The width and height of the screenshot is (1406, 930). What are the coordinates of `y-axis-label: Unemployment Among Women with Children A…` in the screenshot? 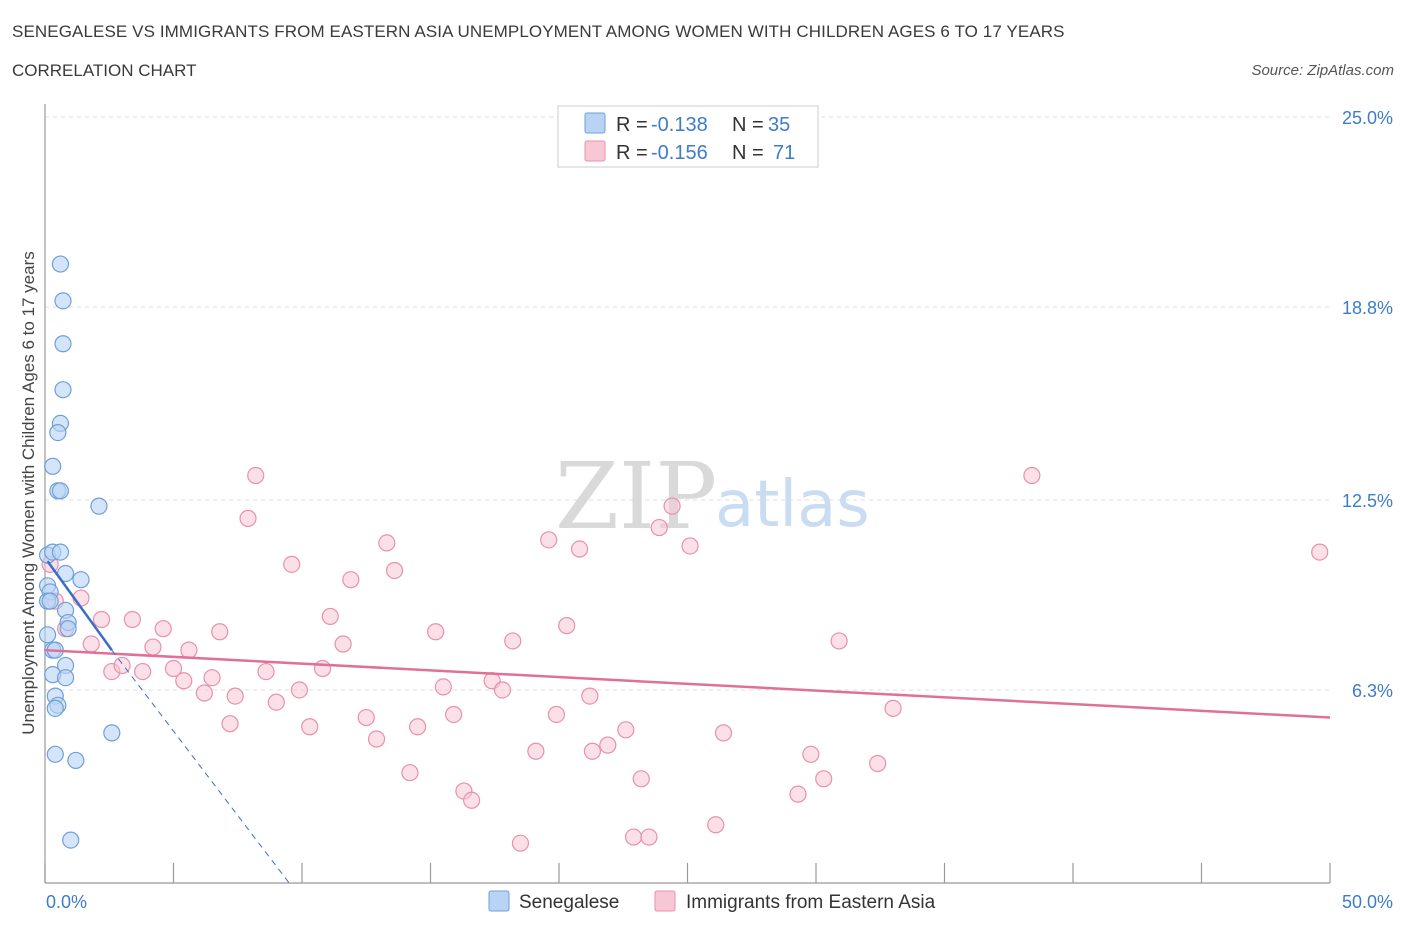 It's located at (28, 493).